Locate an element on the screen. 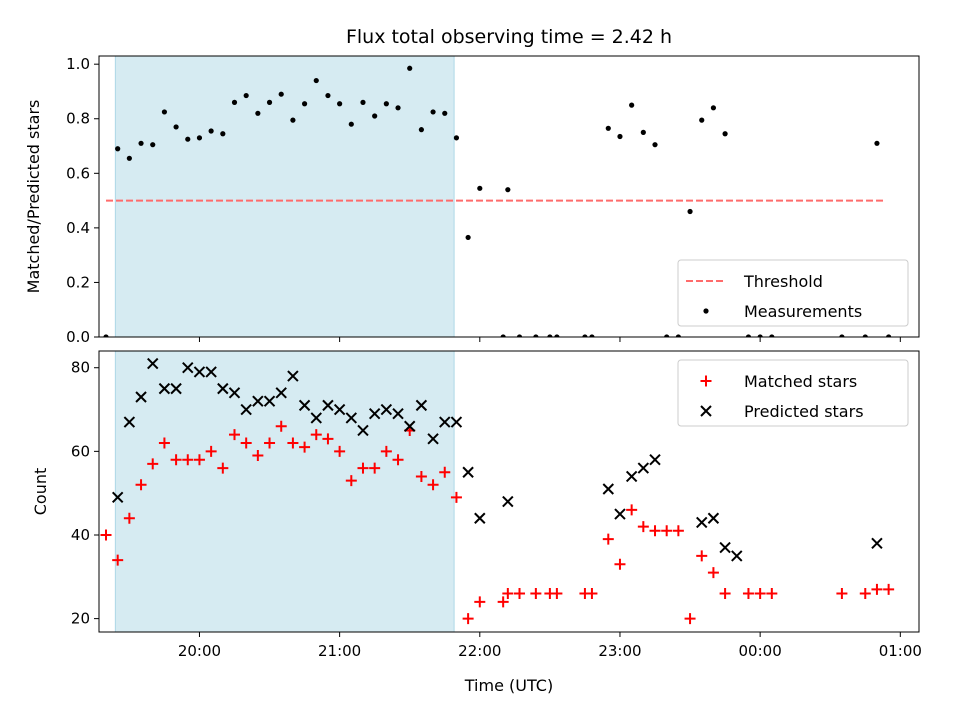 The image size is (960, 720). legend-entry: Matched stars is located at coordinates (778, 381).